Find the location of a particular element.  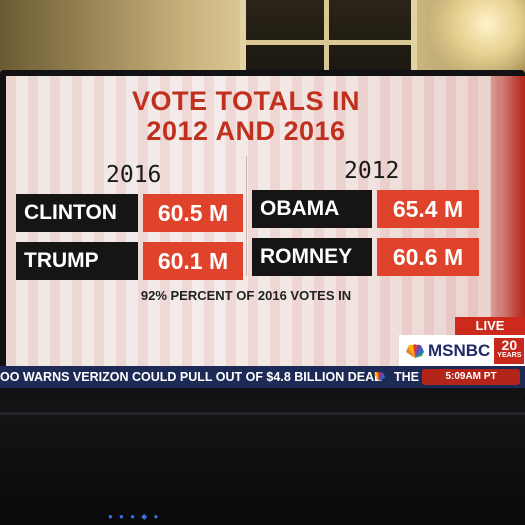

candidate-name: OBAMA is located at coordinates (312, 209).